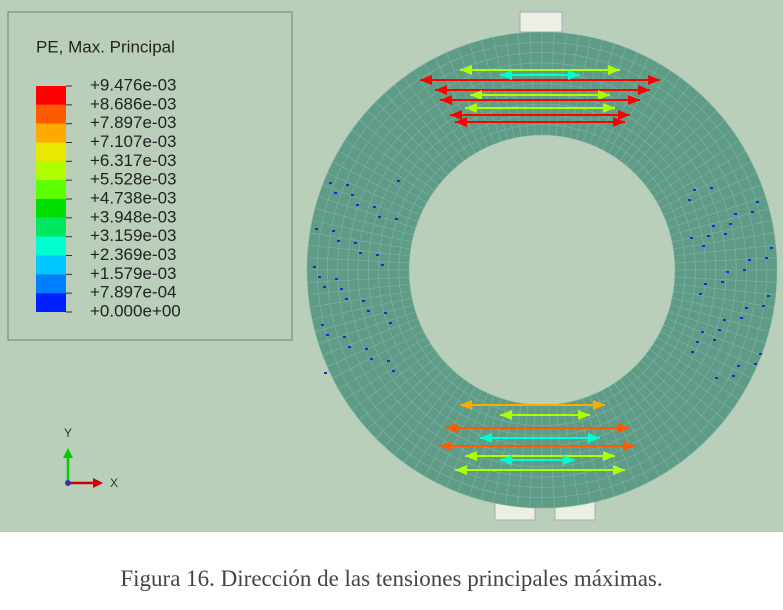 The height and width of the screenshot is (610, 783). Describe the element at coordinates (133, 122) in the screenshot. I see `legend-label: +7.897e-03` at that location.